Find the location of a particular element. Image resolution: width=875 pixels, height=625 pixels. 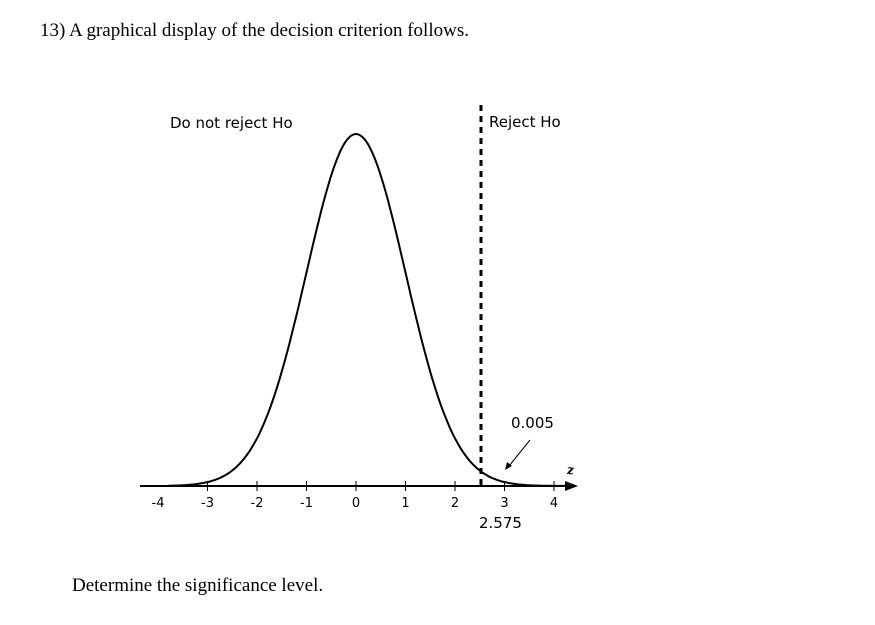

x-axis-ticks: -4 -3 -2 -1 0 1 2 3 4 is located at coordinates (355, 496).